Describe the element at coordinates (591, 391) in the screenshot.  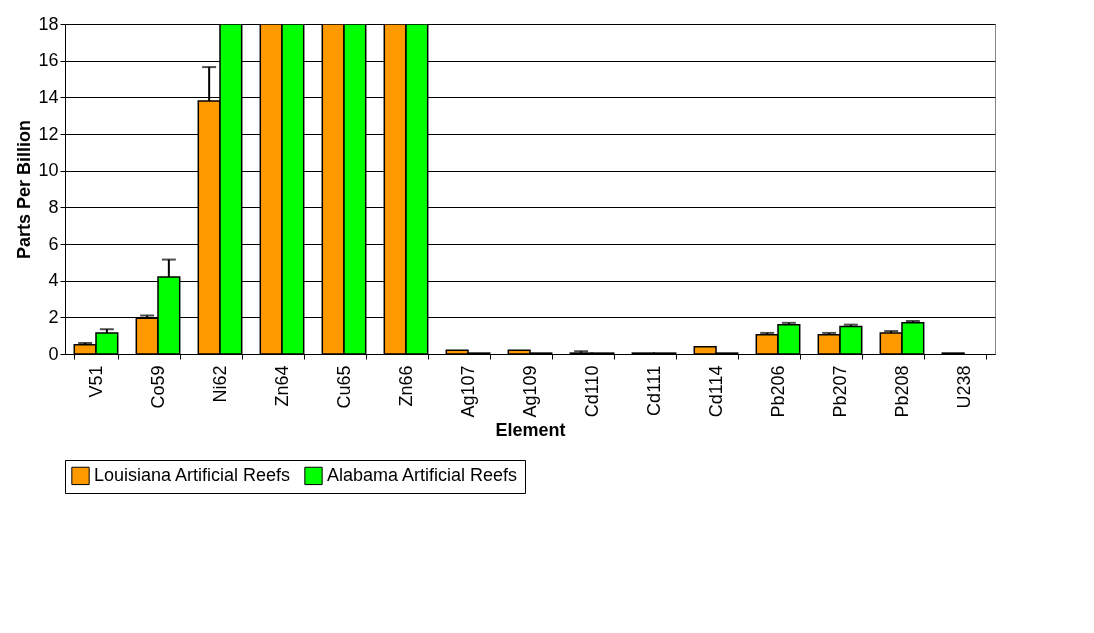
I see `x-tick-label: Cd110` at that location.